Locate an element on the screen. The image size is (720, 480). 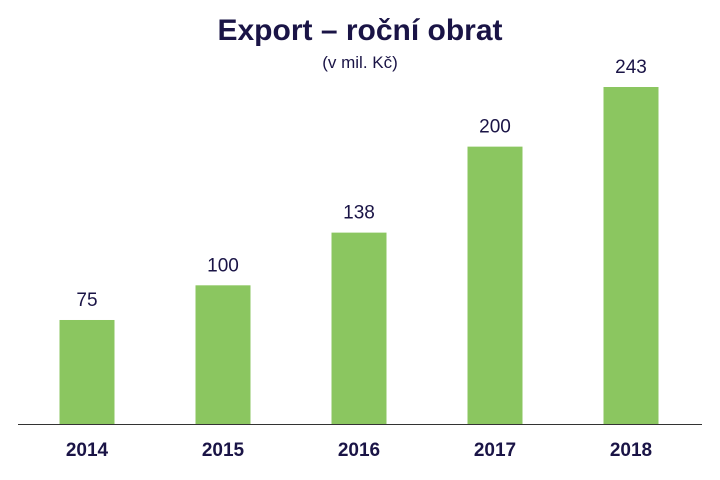
category-label-2014: 2014 is located at coordinates (87, 450).